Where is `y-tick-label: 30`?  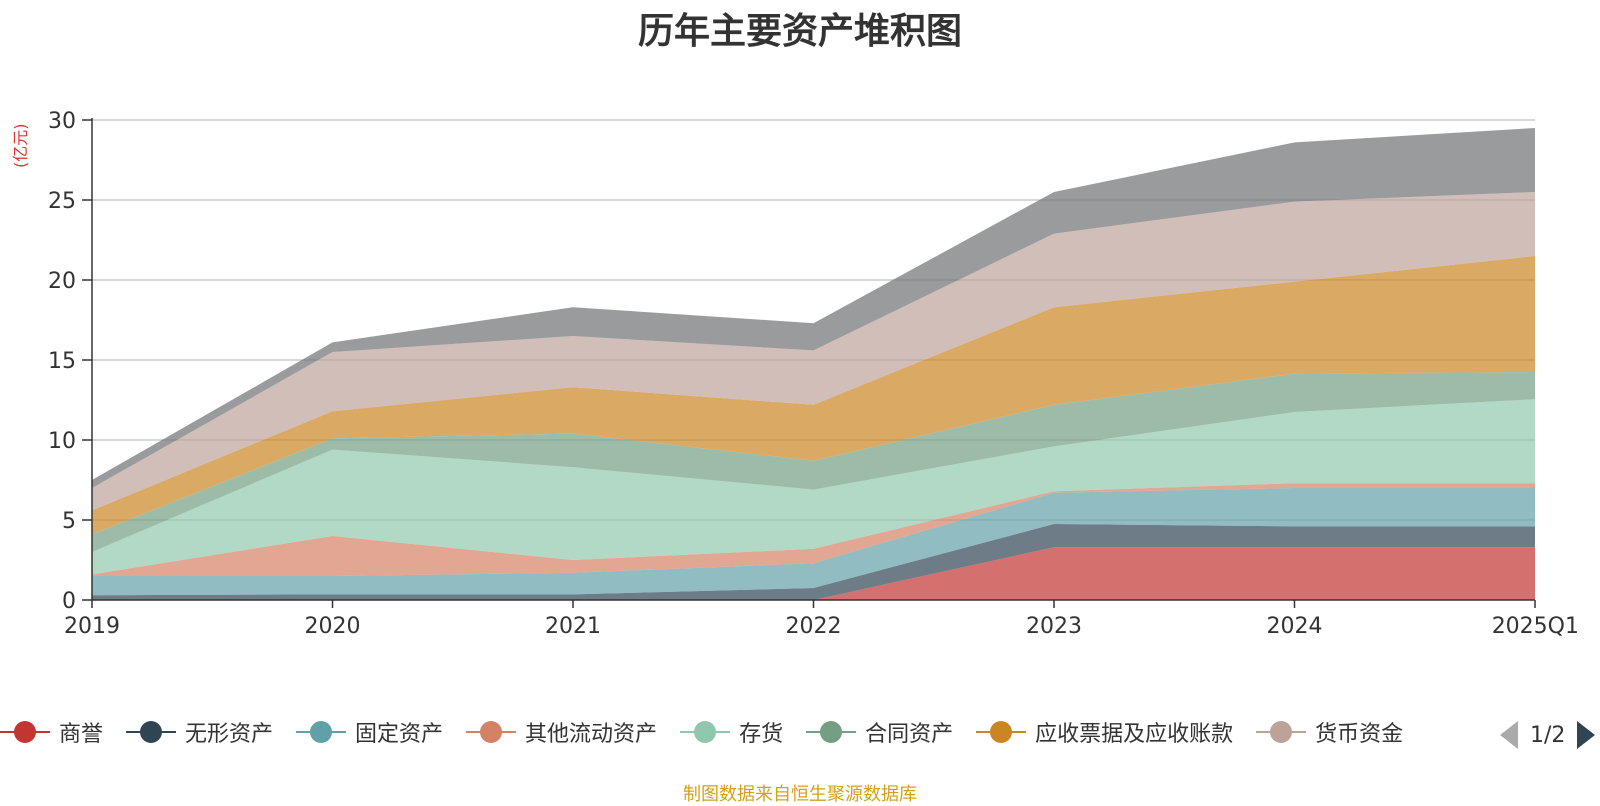 y-tick-label: 30 is located at coordinates (62, 121).